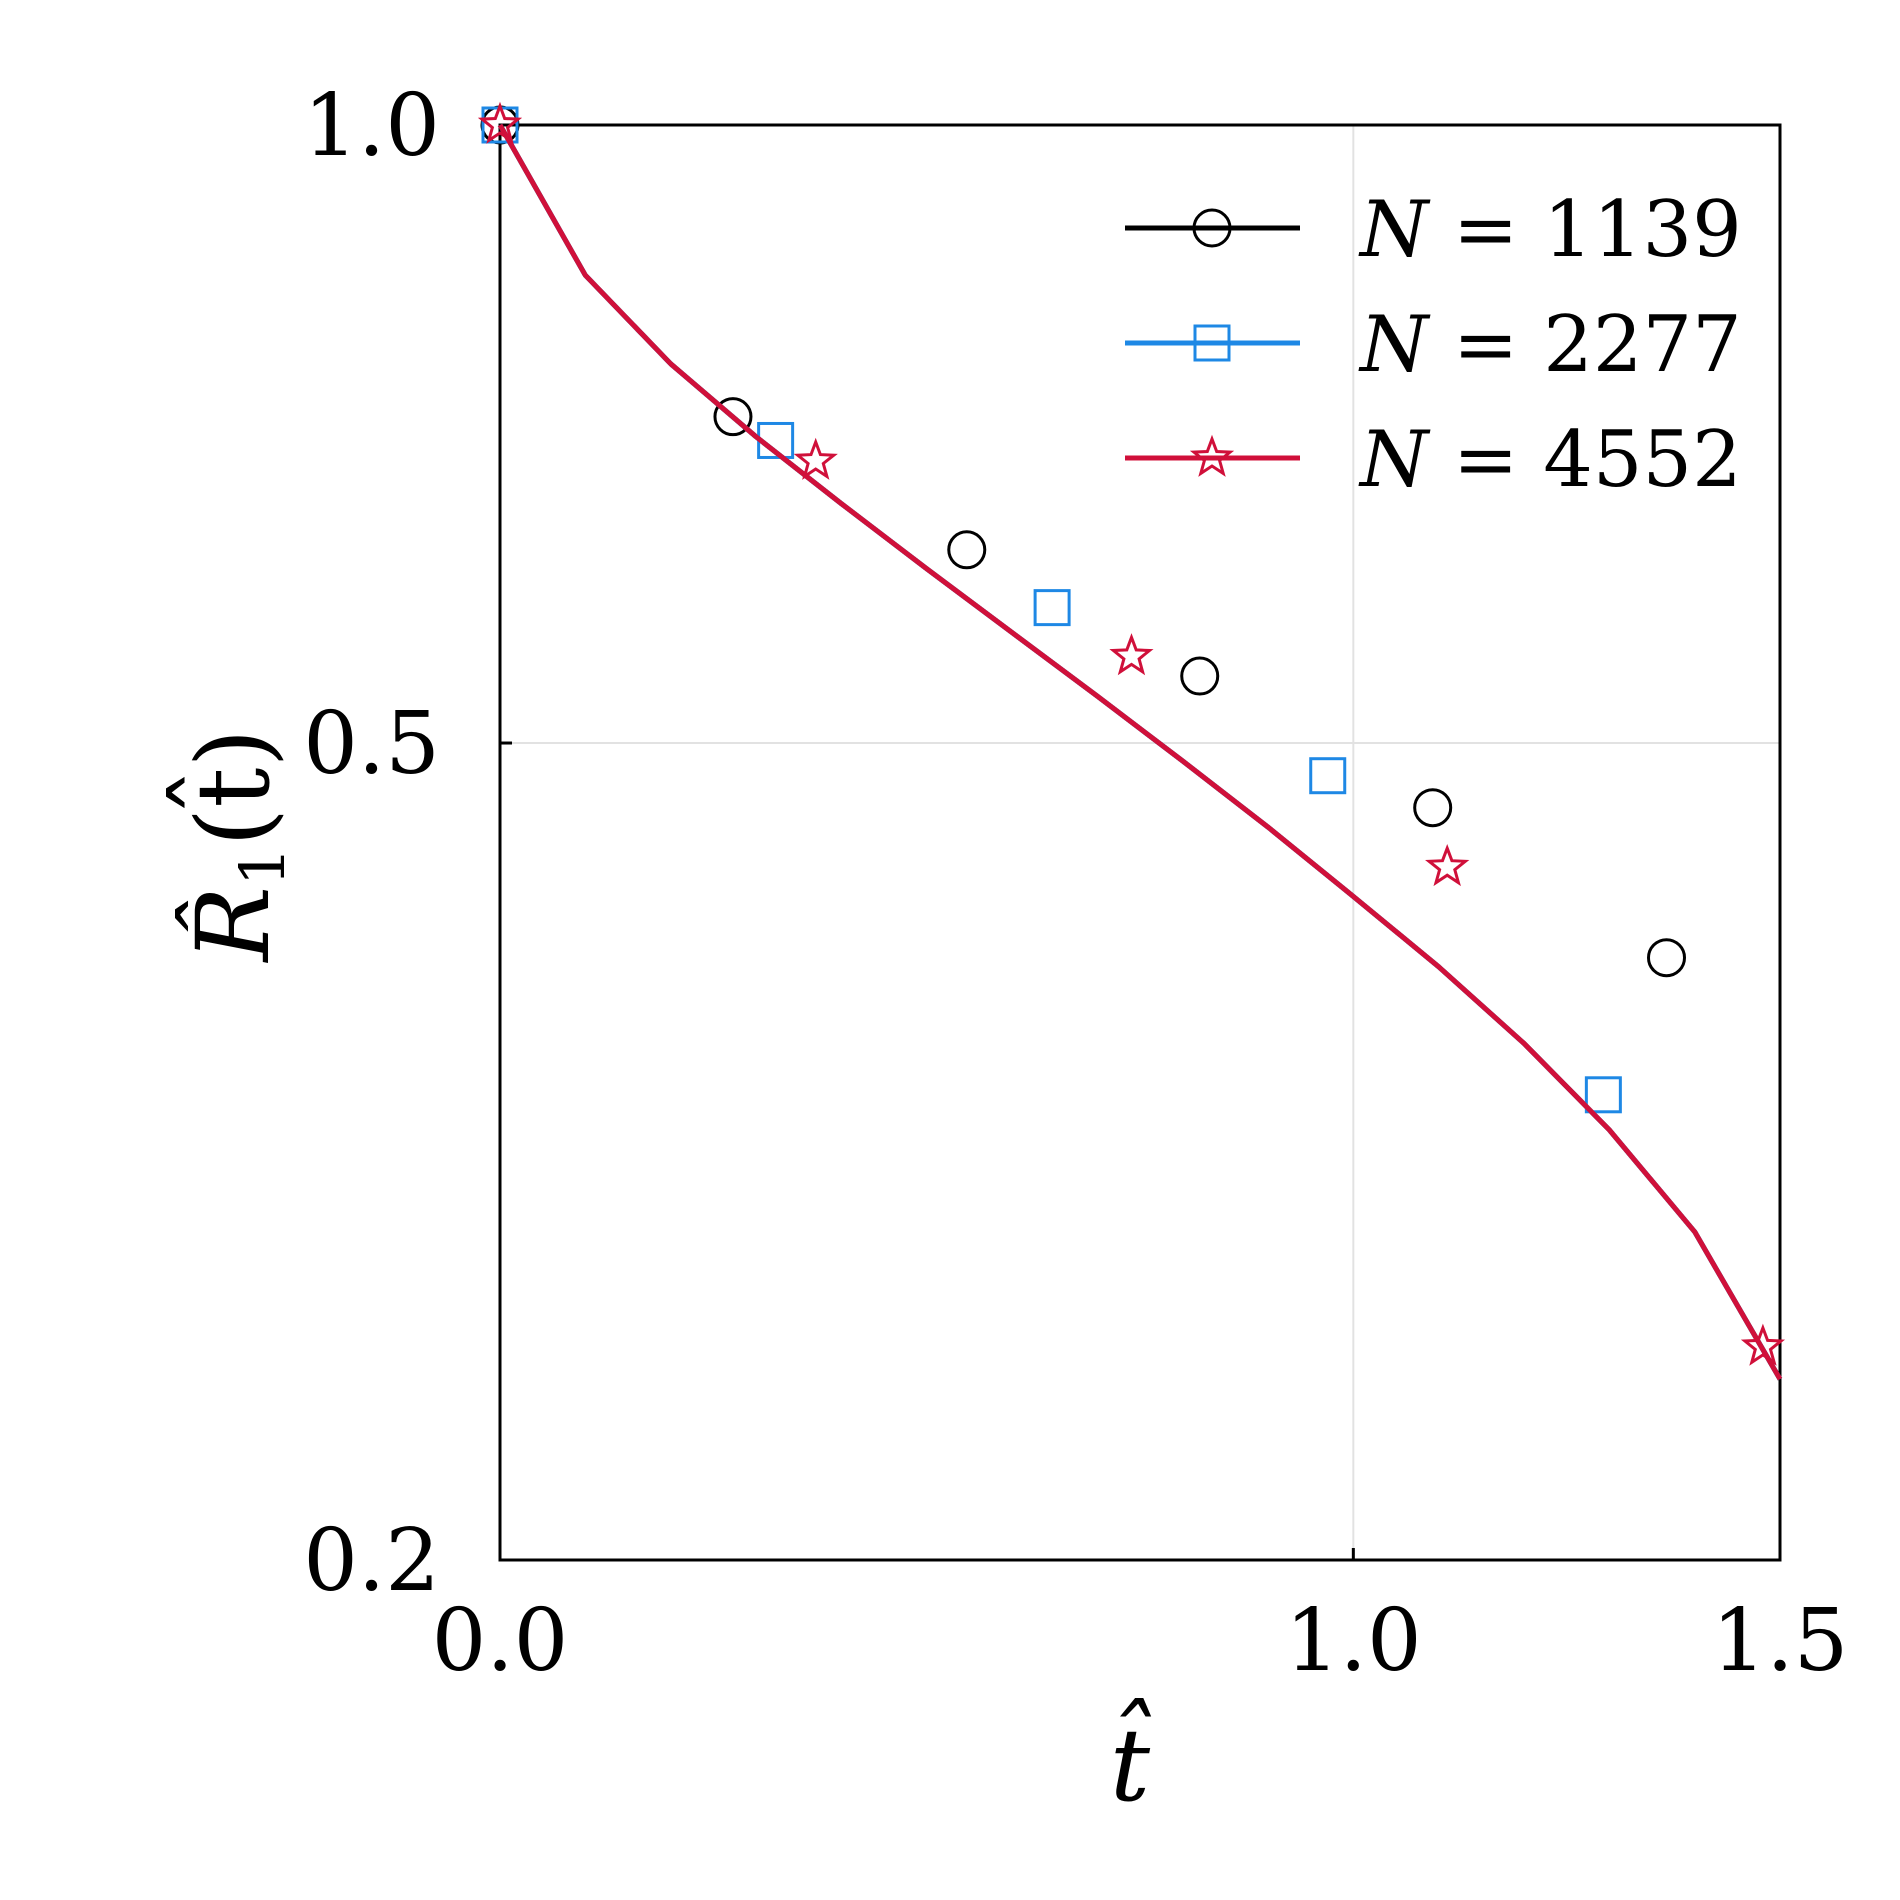 The width and height of the screenshot is (1900, 1900). I want to click on legend-label-0: N = 1139, so click(1550, 230).